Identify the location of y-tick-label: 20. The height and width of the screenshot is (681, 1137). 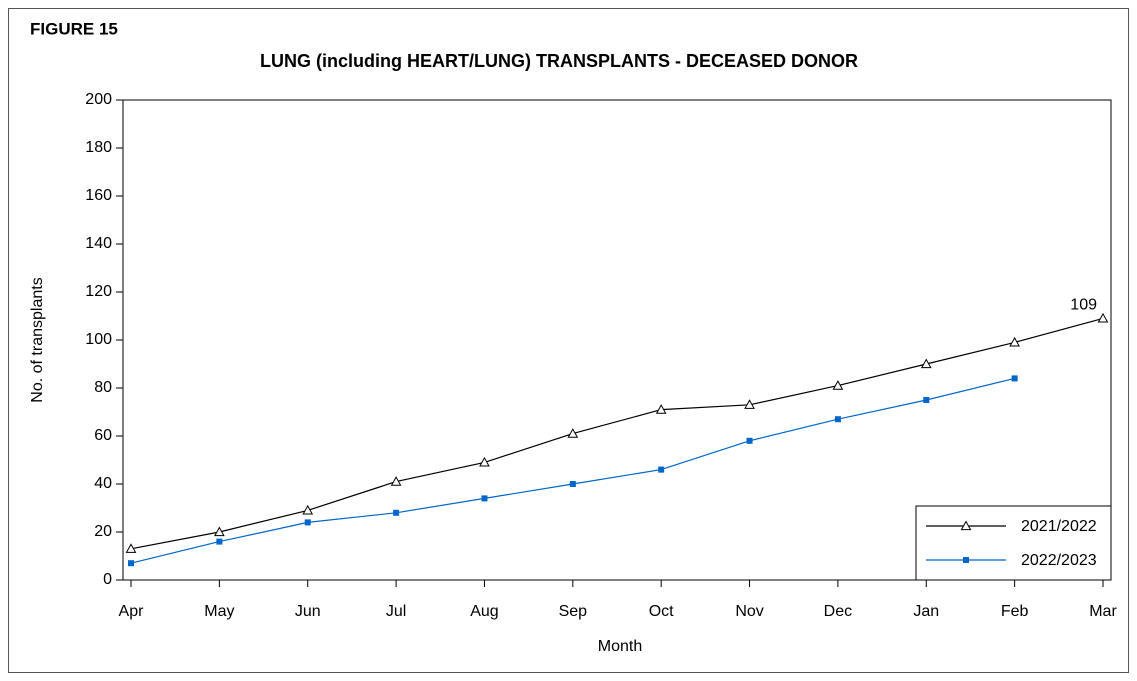
(103, 531).